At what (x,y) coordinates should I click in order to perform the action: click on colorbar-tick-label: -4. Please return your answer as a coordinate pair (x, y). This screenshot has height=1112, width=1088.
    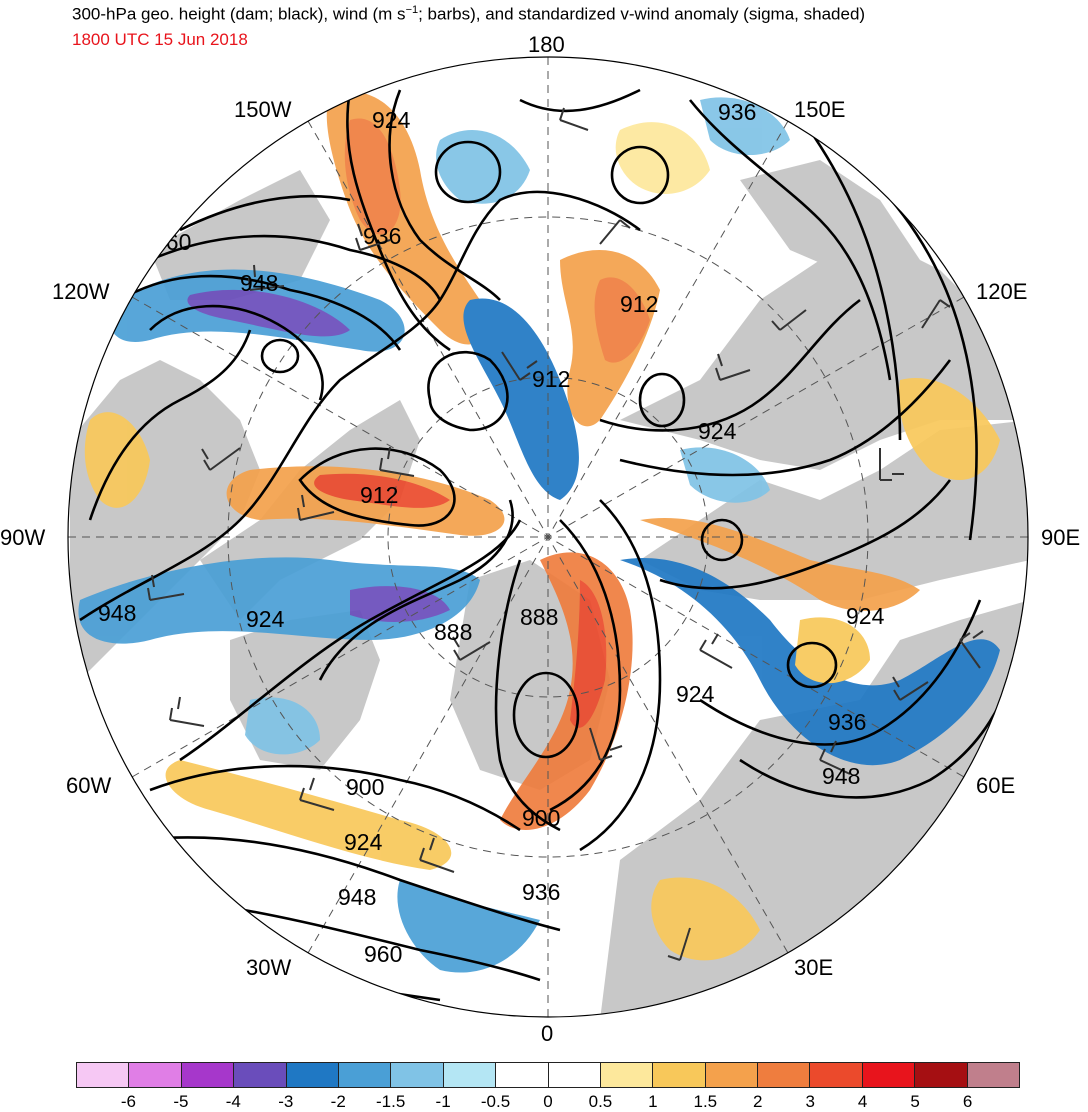
    Looking at the image, I should click on (233, 1101).